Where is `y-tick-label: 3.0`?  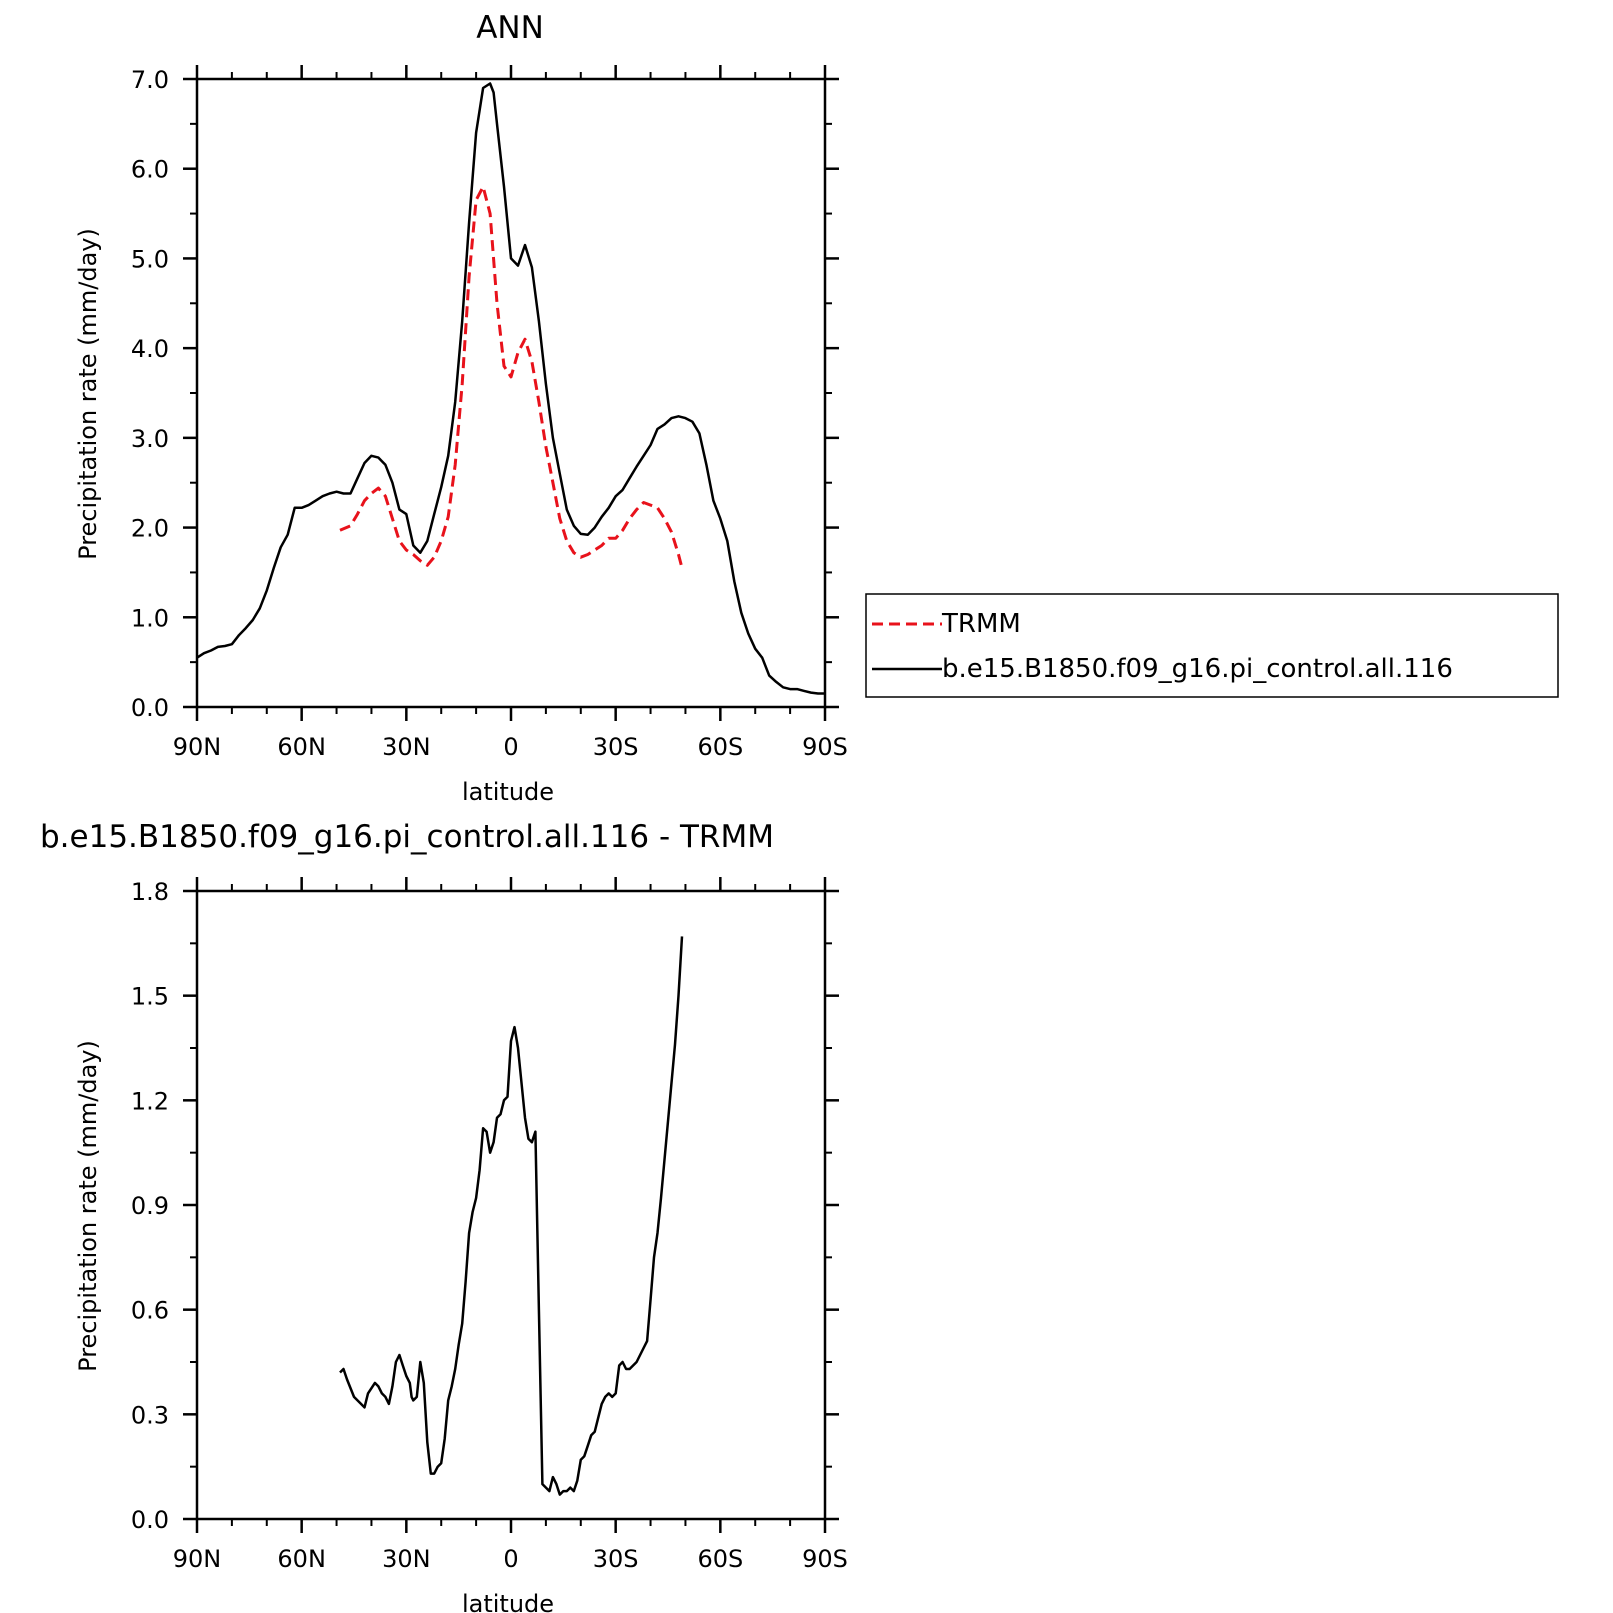 y-tick-label: 3.0 is located at coordinates (150, 439).